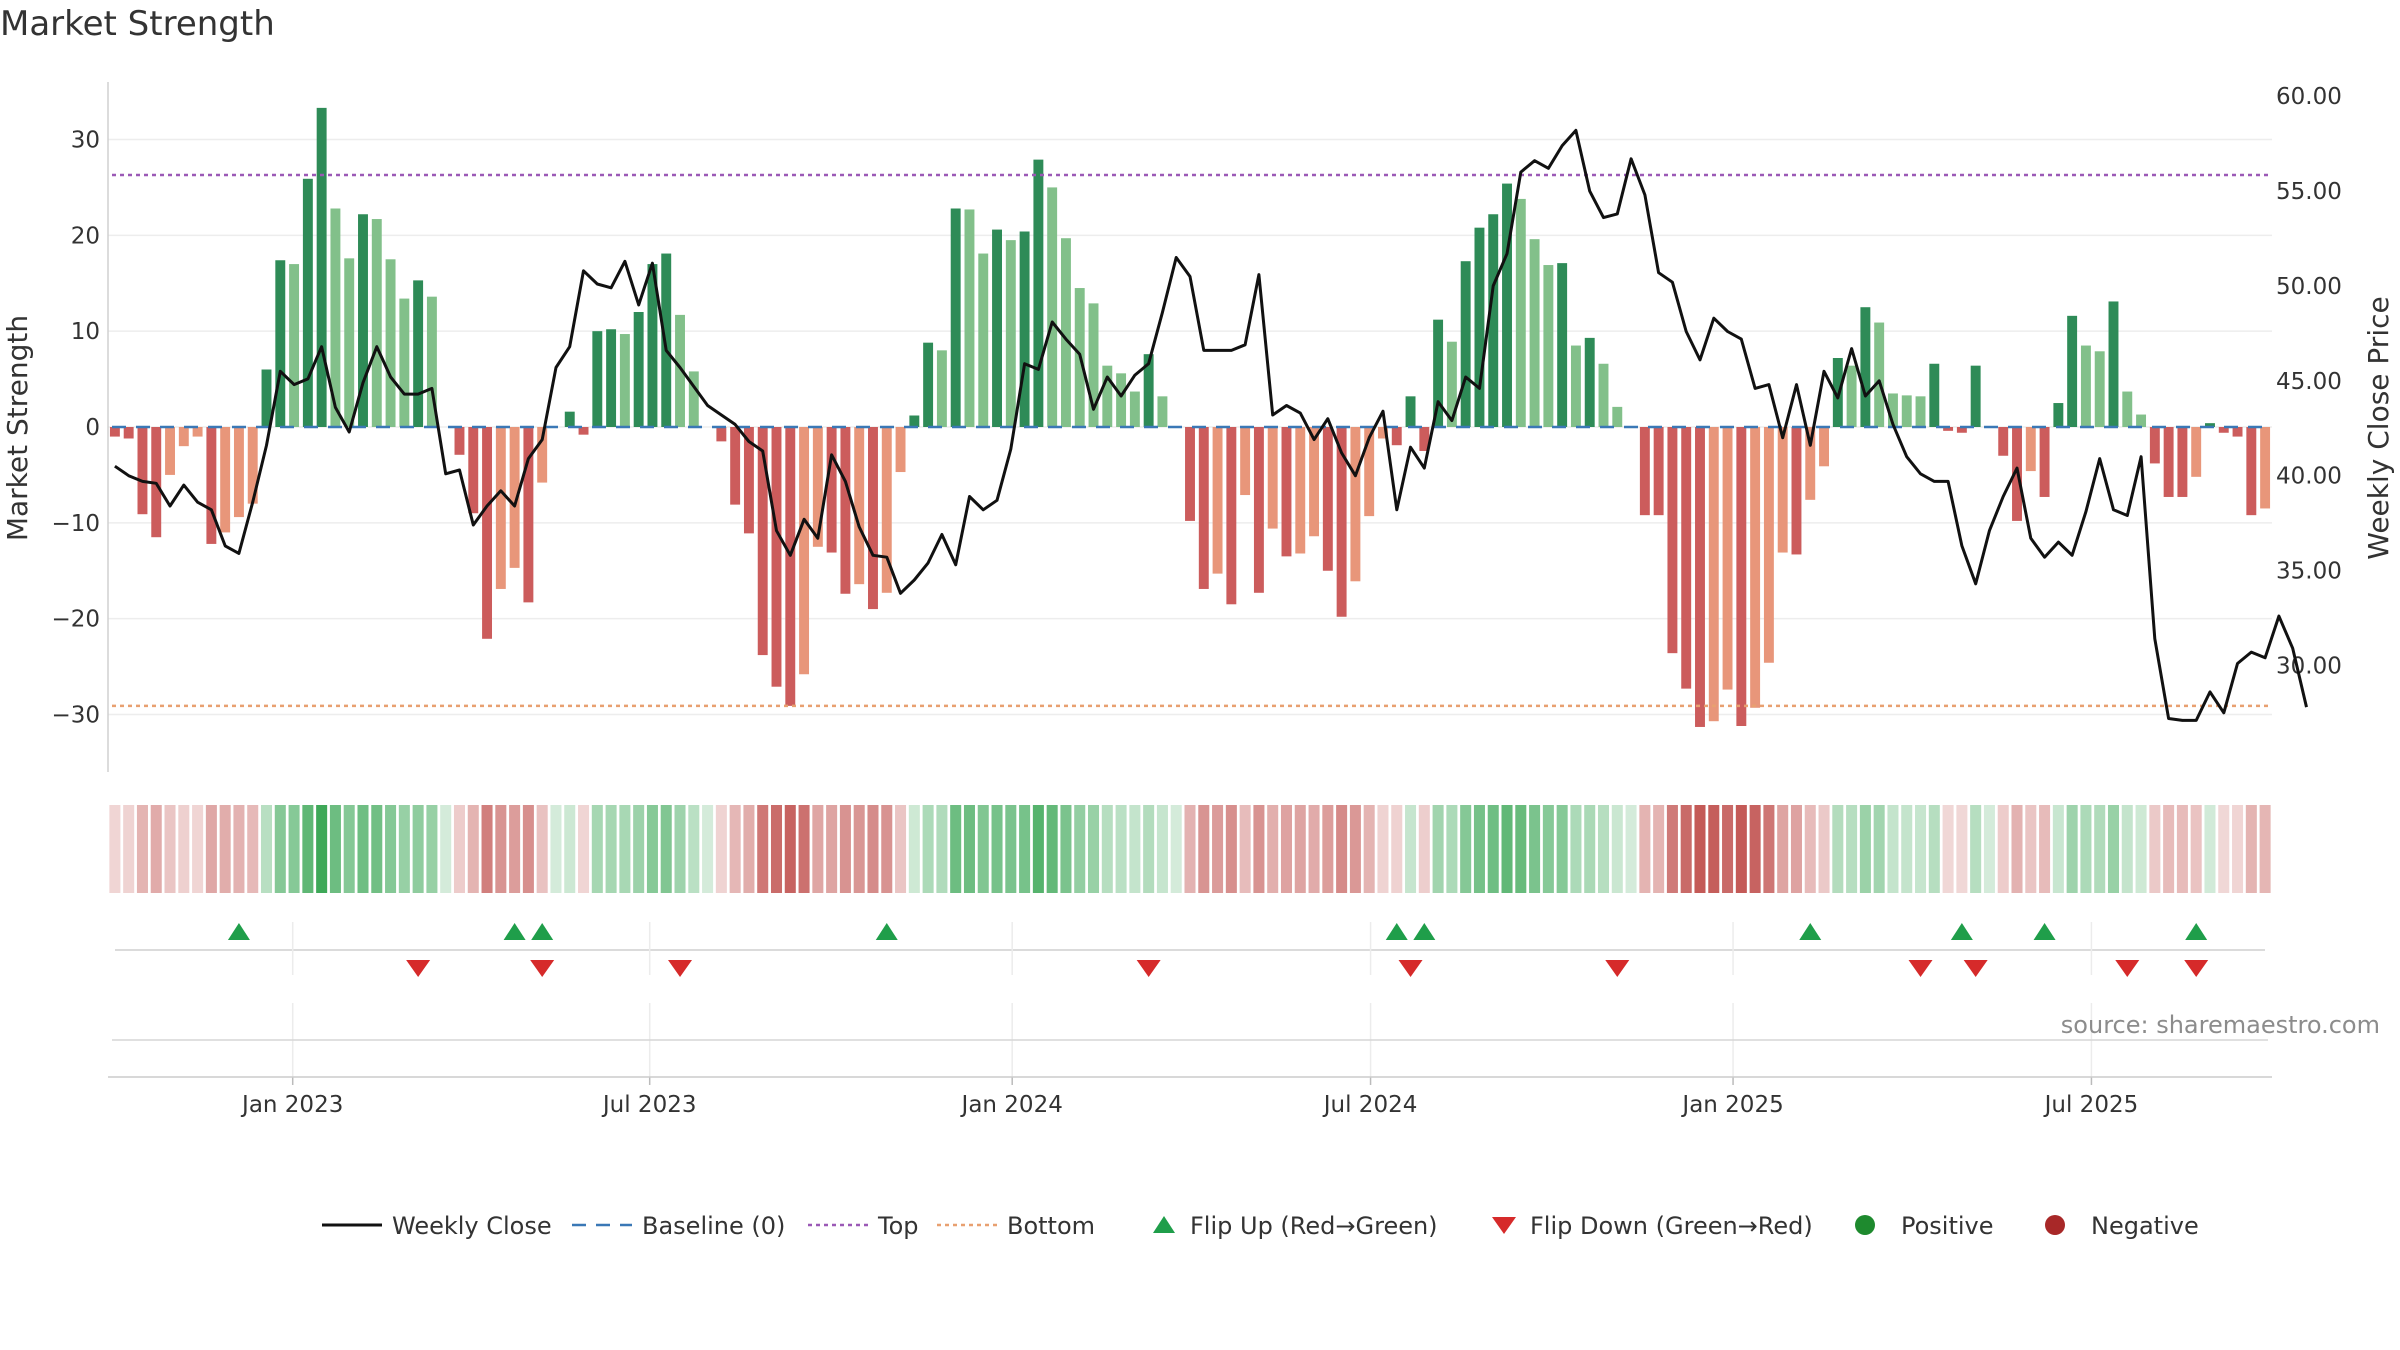 This screenshot has width=2400, height=1350. I want to click on legend-item-label: Negative, so click(2145, 1226).